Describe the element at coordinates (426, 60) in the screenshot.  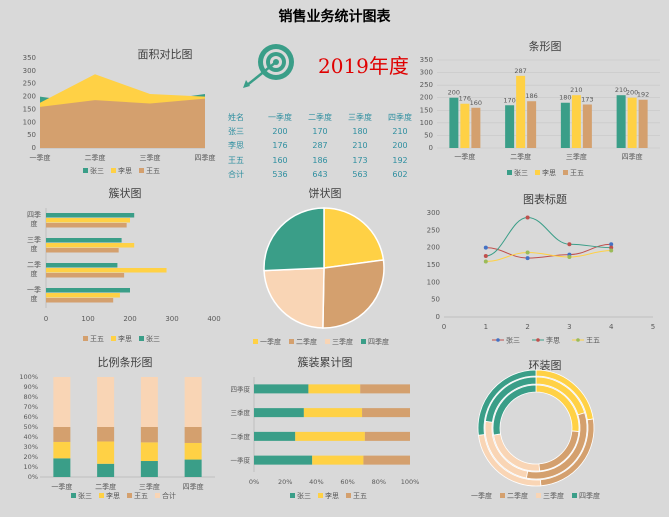
I see `y-tick-label: 350` at that location.